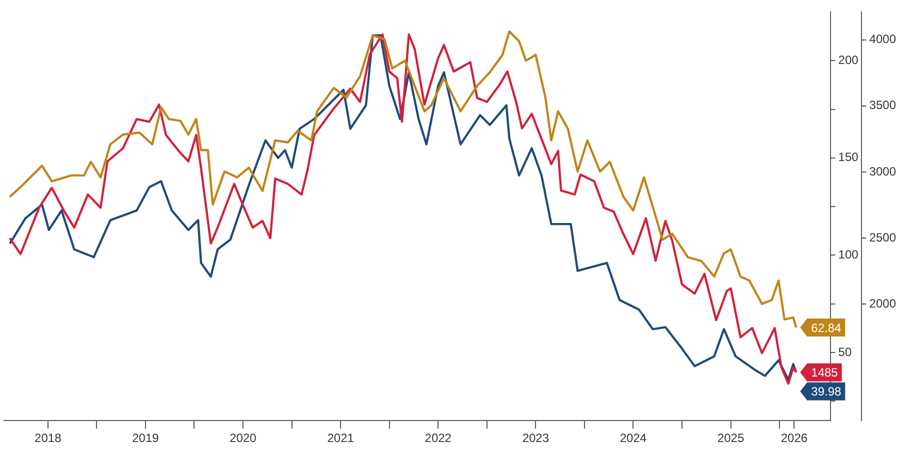 The width and height of the screenshot is (903, 449). I want to click on y-tick-label: 200, so click(848, 59).